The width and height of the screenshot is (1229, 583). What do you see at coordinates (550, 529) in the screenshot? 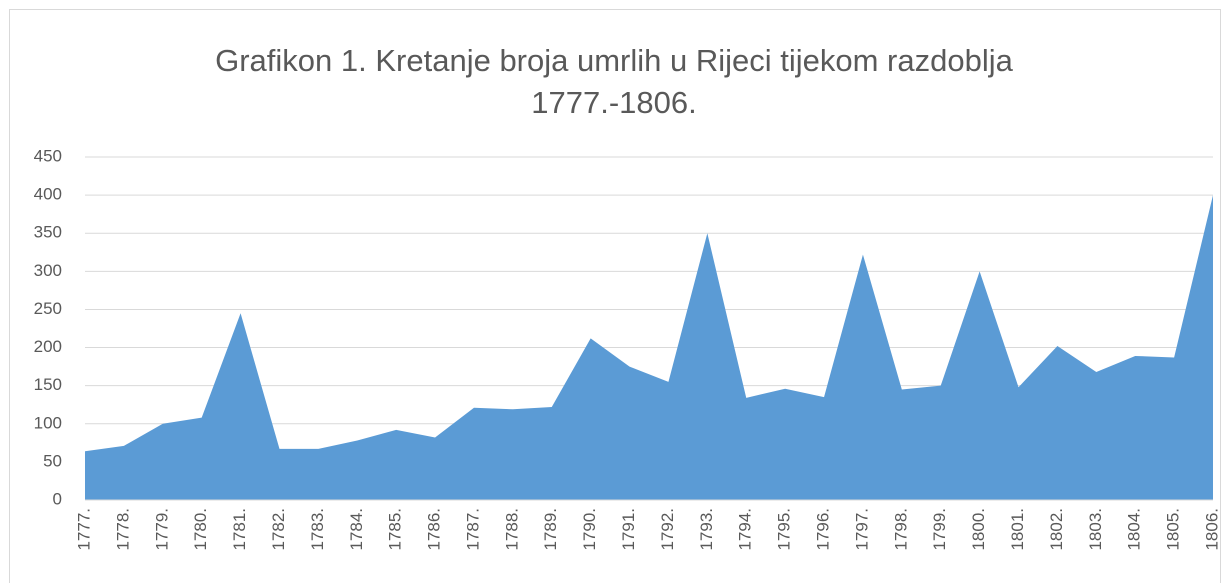
I see `x-tick-label: 1789.` at bounding box center [550, 529].